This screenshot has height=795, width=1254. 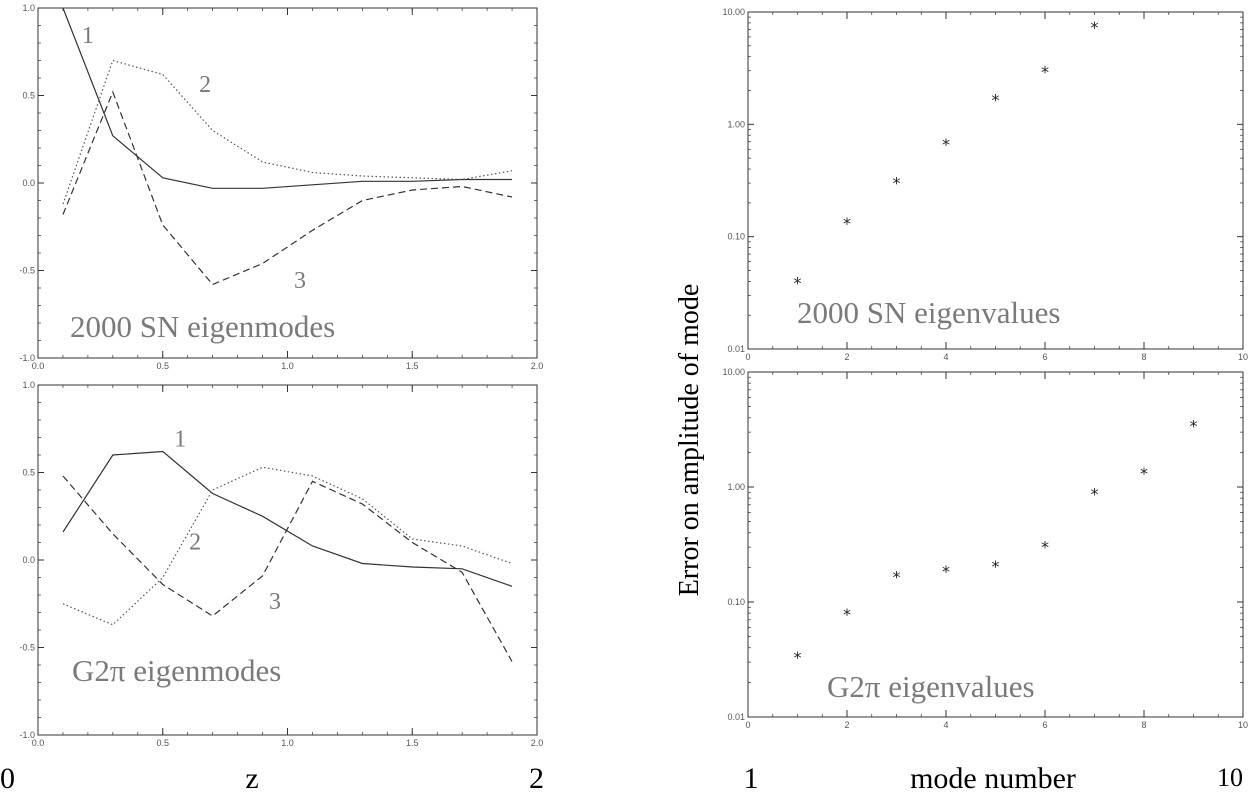 I want to click on sn-eigenvalues-title: 2000 SN eigenvalues, so click(x=928, y=312).